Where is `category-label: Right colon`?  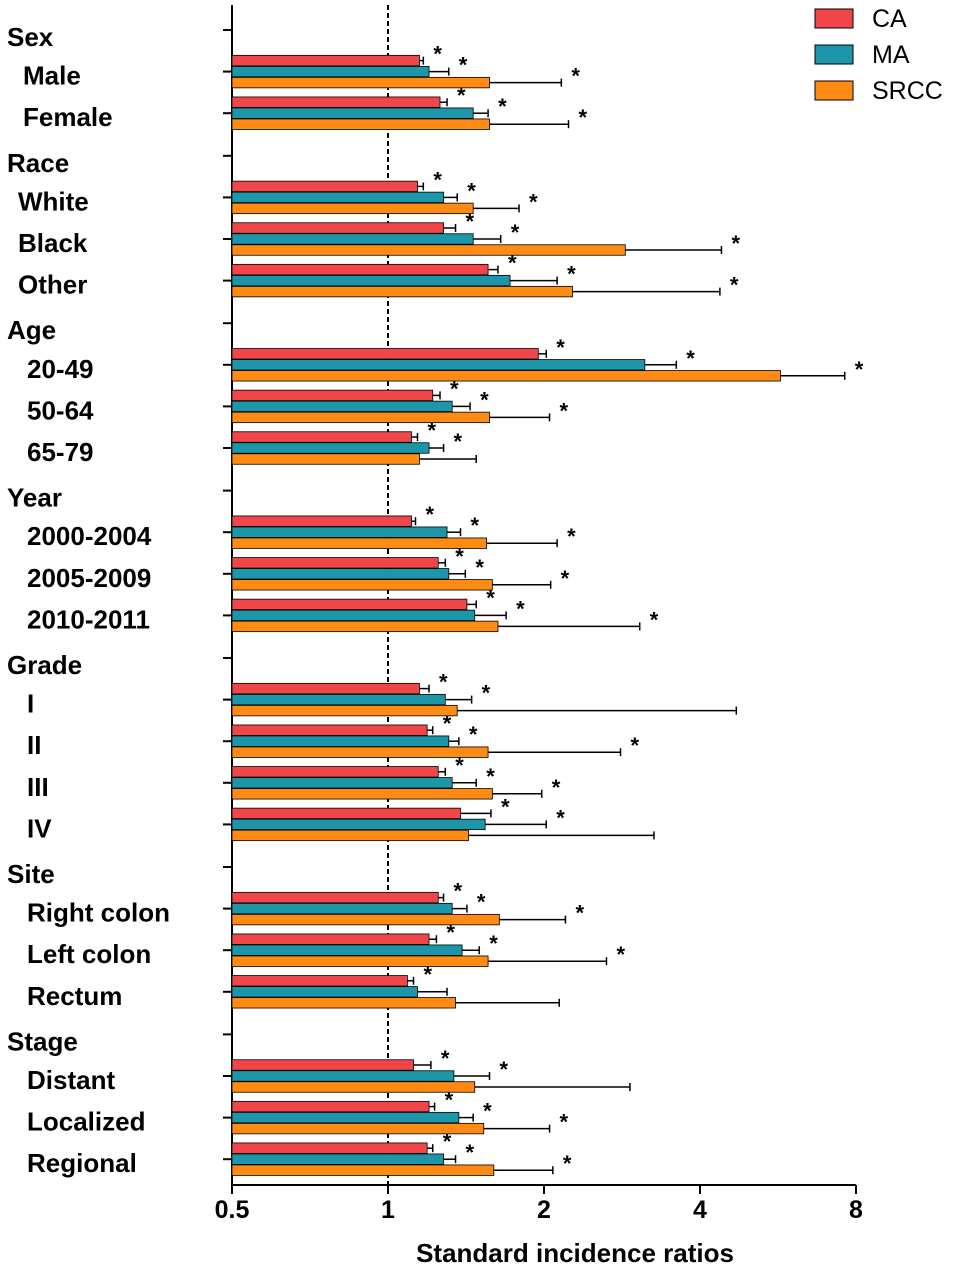
category-label: Right colon is located at coordinates (98, 913).